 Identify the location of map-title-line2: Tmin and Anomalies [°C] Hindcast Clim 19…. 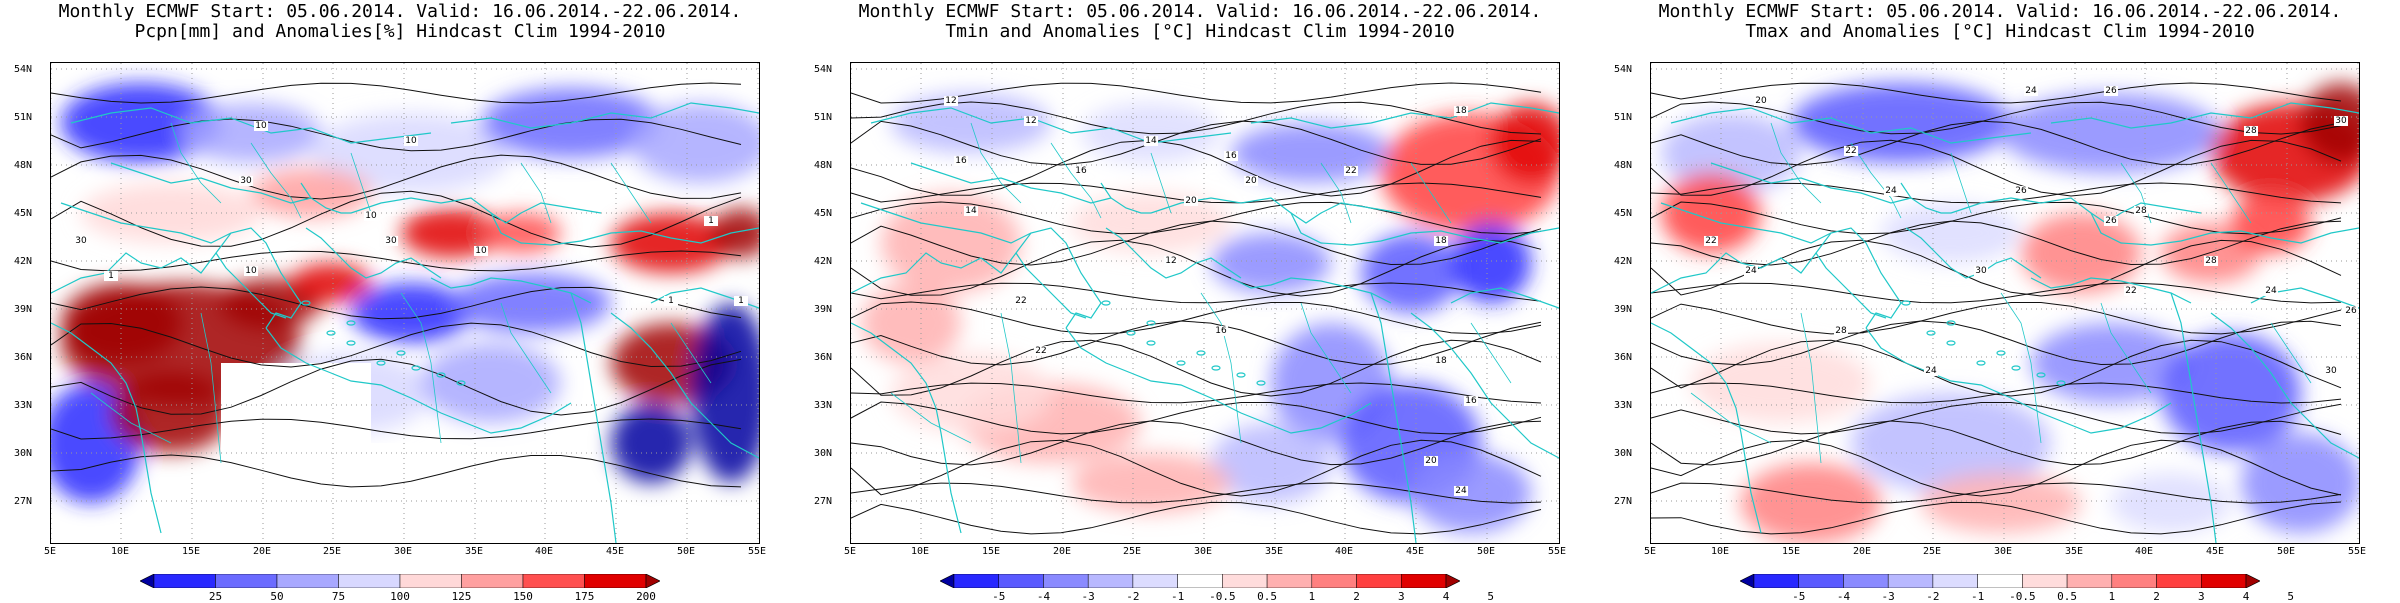
(1200, 31).